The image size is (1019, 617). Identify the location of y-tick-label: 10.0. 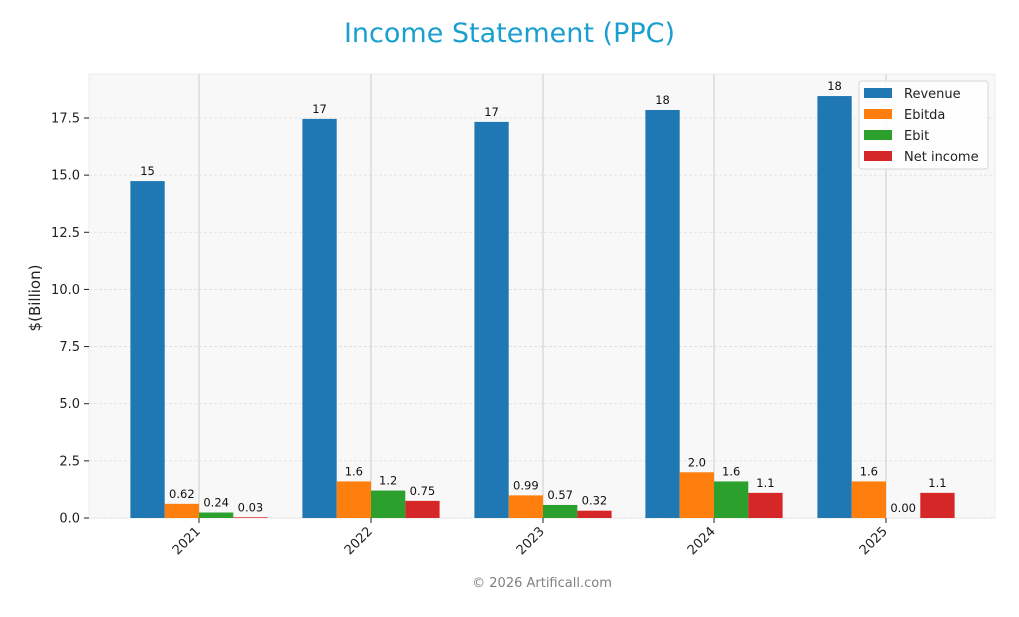
(65, 290).